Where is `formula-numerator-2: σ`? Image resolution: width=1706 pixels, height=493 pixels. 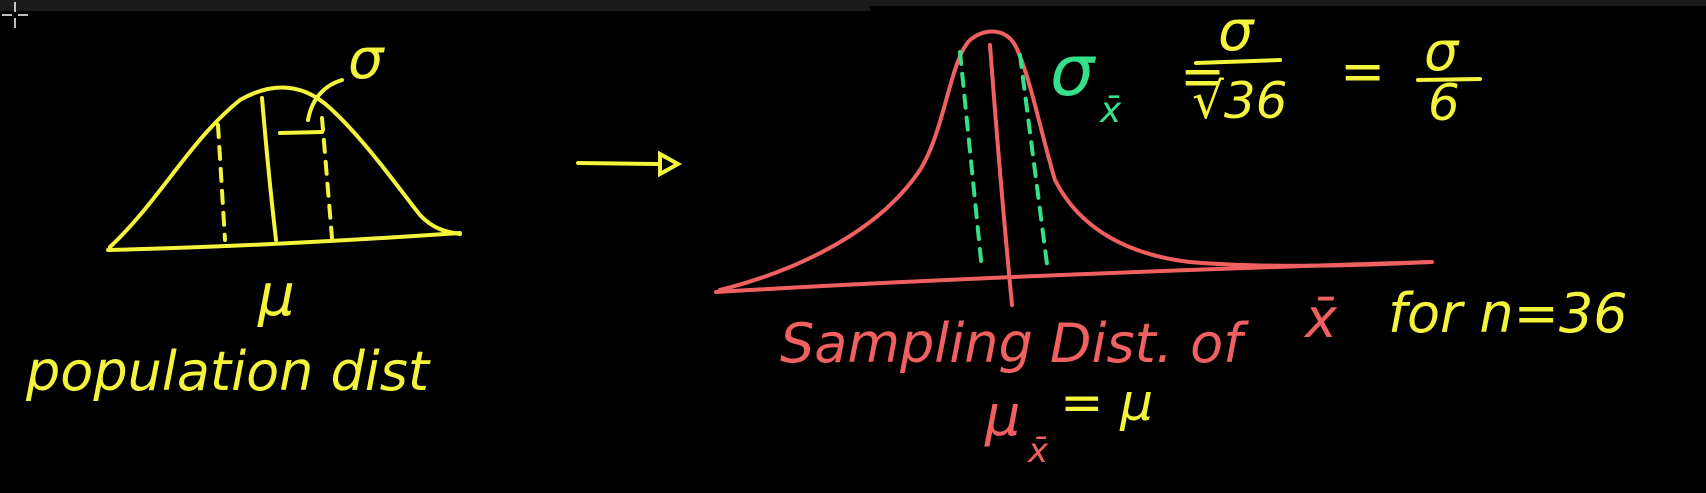 formula-numerator-2: σ is located at coordinates (1442, 51).